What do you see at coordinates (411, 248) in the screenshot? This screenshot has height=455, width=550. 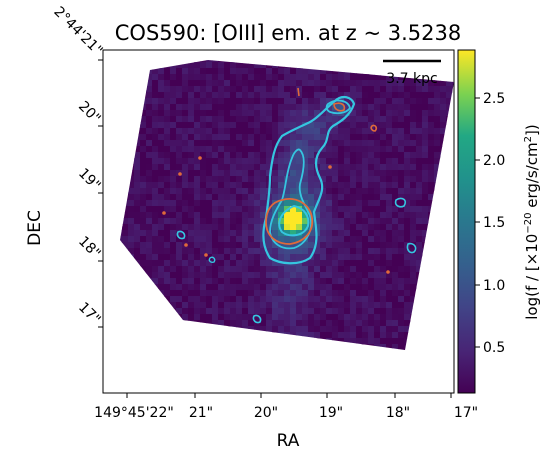 I see `contour-right-blob2` at bounding box center [411, 248].